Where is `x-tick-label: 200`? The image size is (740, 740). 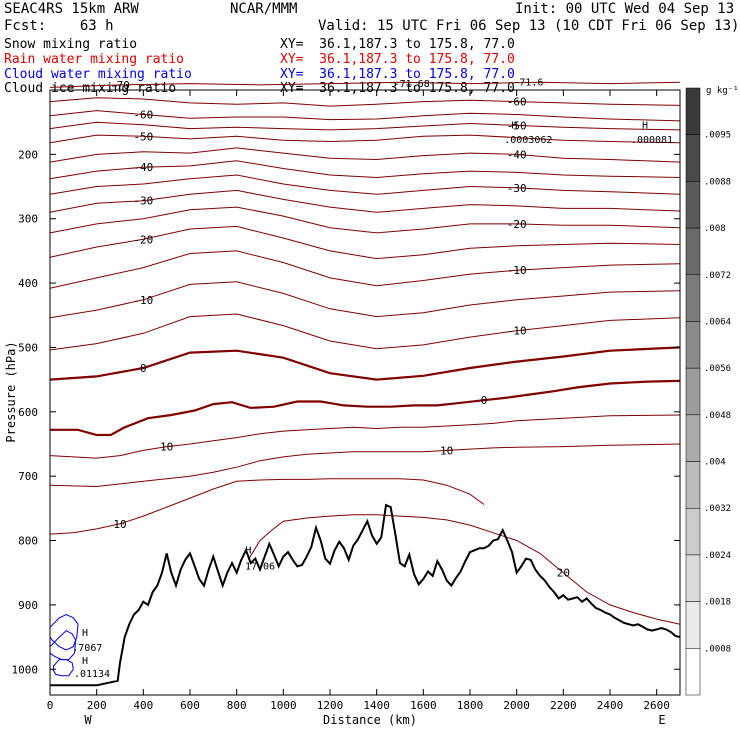 x-tick-label: 200 is located at coordinates (97, 705).